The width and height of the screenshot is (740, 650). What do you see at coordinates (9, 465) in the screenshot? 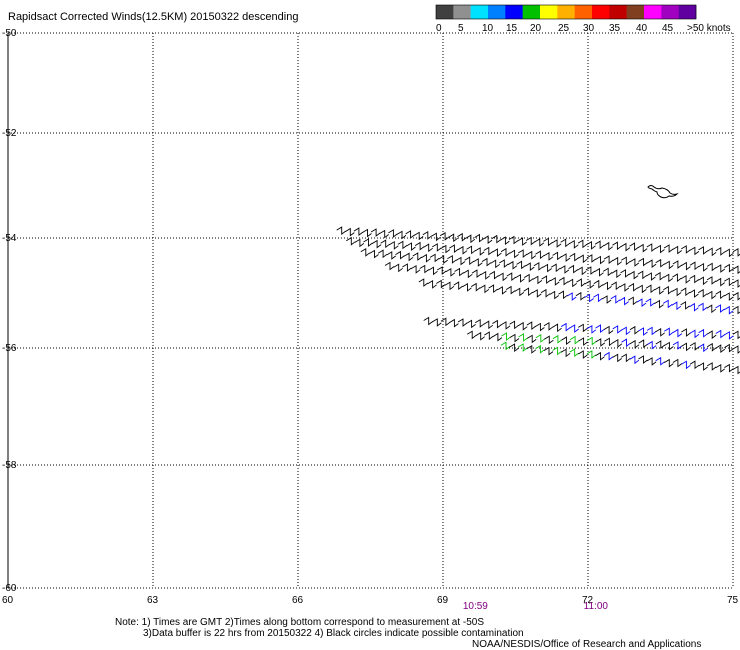
I see `lat-tick-label: -58` at bounding box center [9, 465].